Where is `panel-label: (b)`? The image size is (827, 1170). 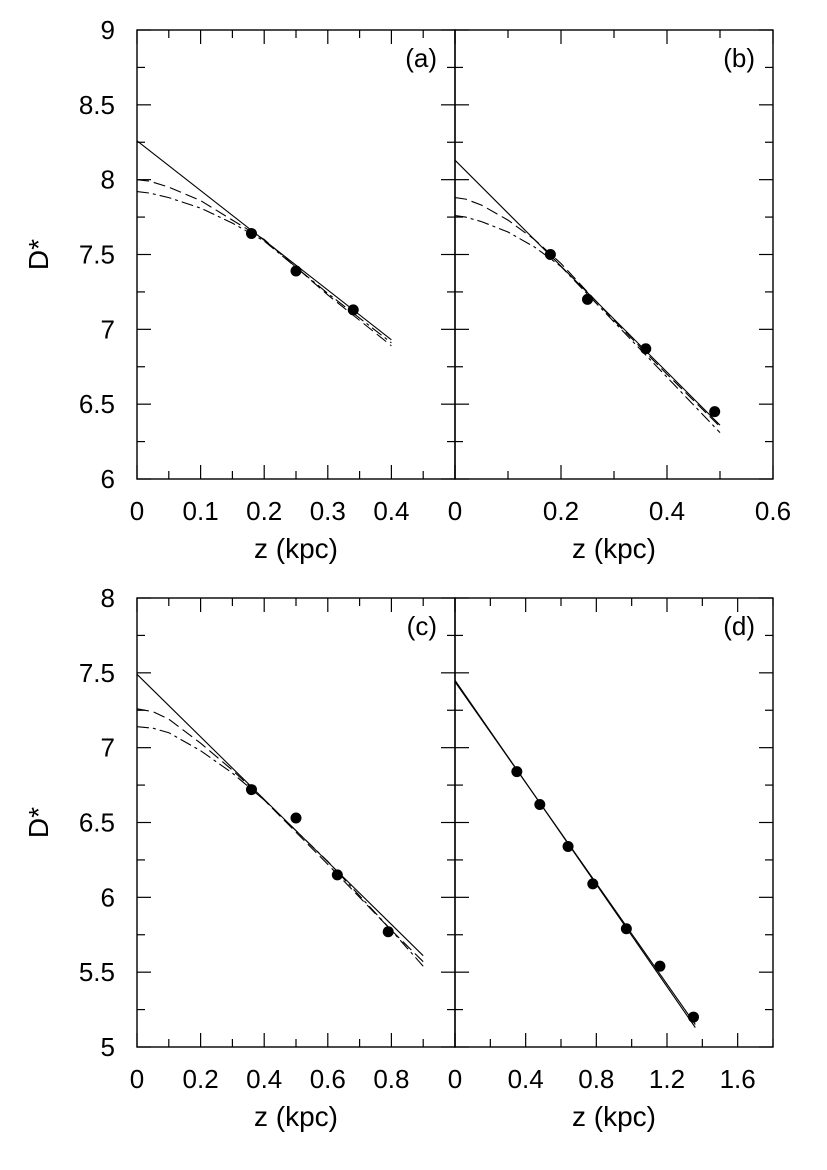 panel-label: (b) is located at coordinates (739, 58).